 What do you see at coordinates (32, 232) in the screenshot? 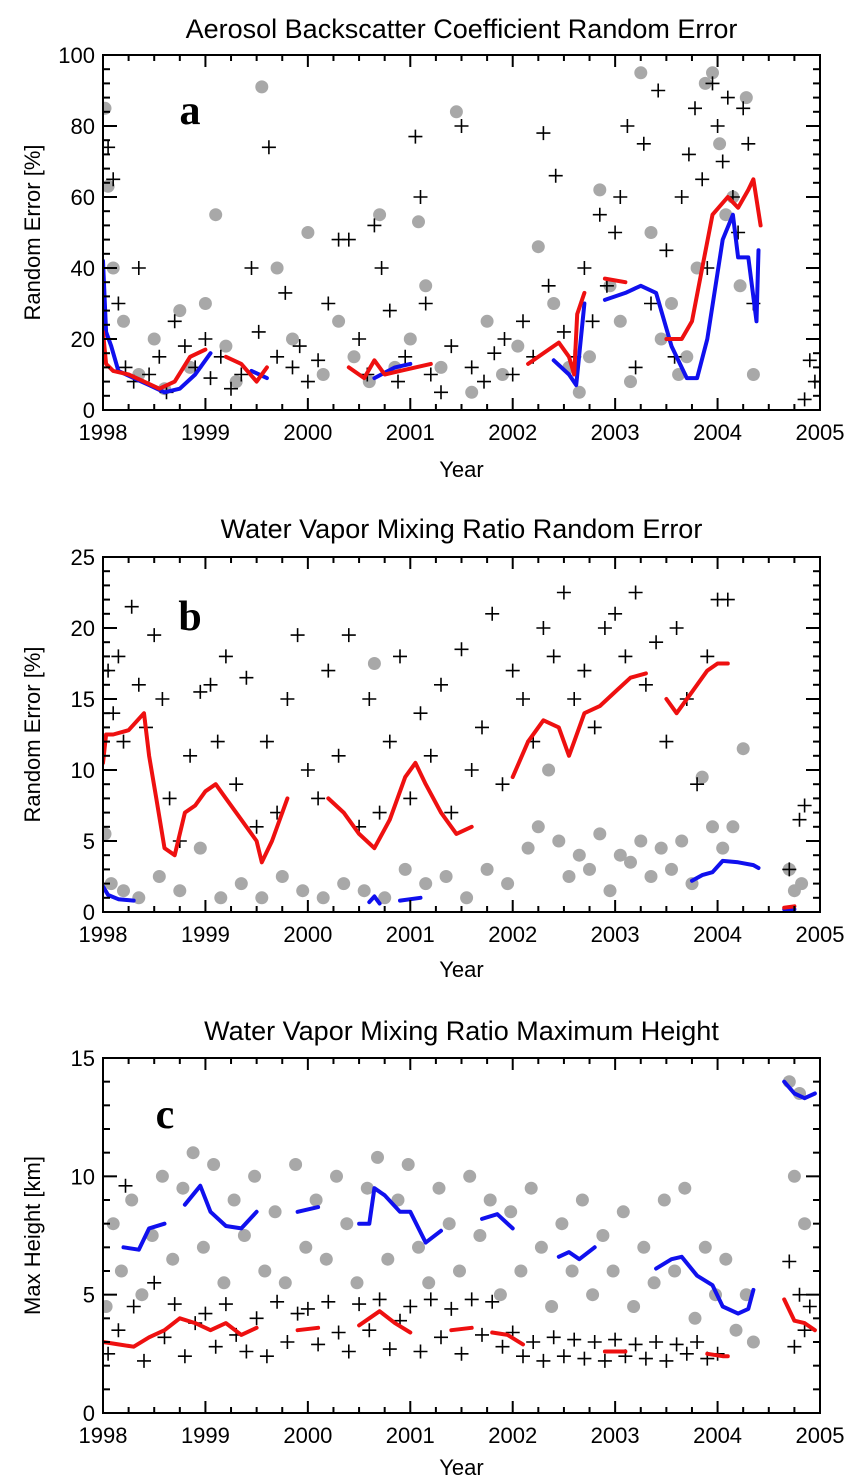
I see `y-axis-label: Random Error [%]` at bounding box center [32, 232].